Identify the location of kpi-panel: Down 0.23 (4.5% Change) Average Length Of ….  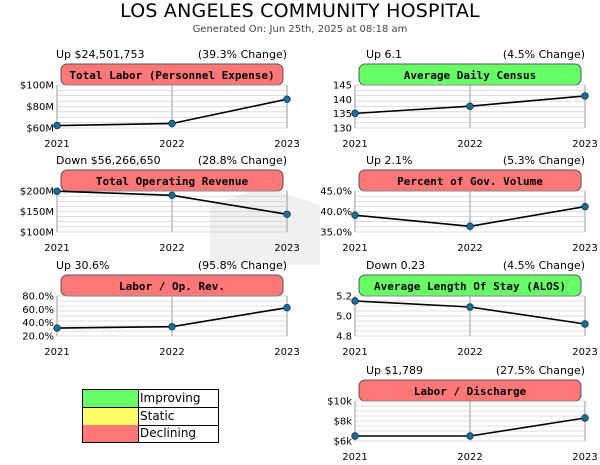
(467, 309).